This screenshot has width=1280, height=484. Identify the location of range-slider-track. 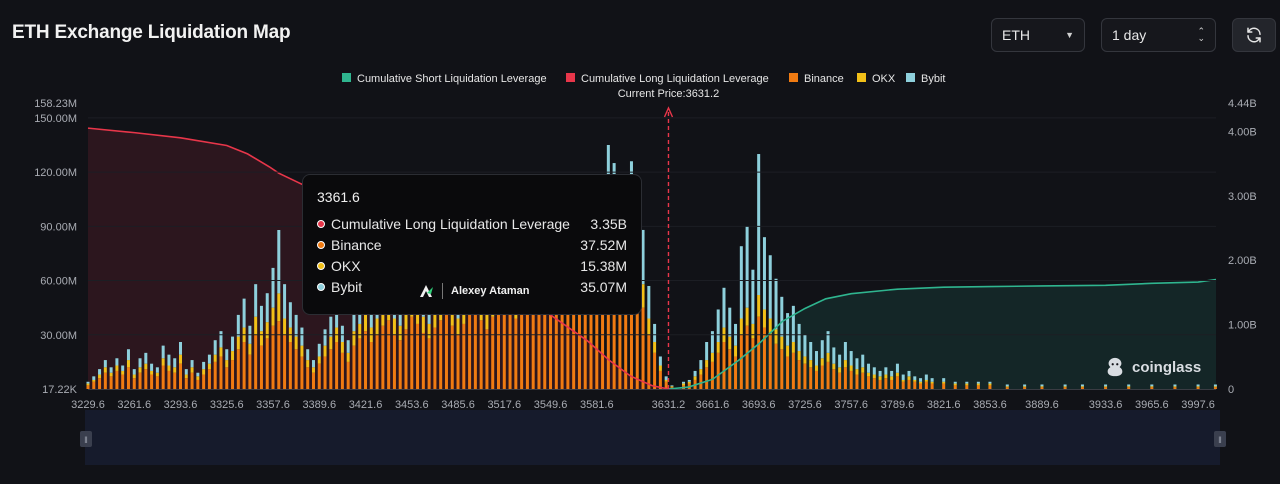
(652, 437).